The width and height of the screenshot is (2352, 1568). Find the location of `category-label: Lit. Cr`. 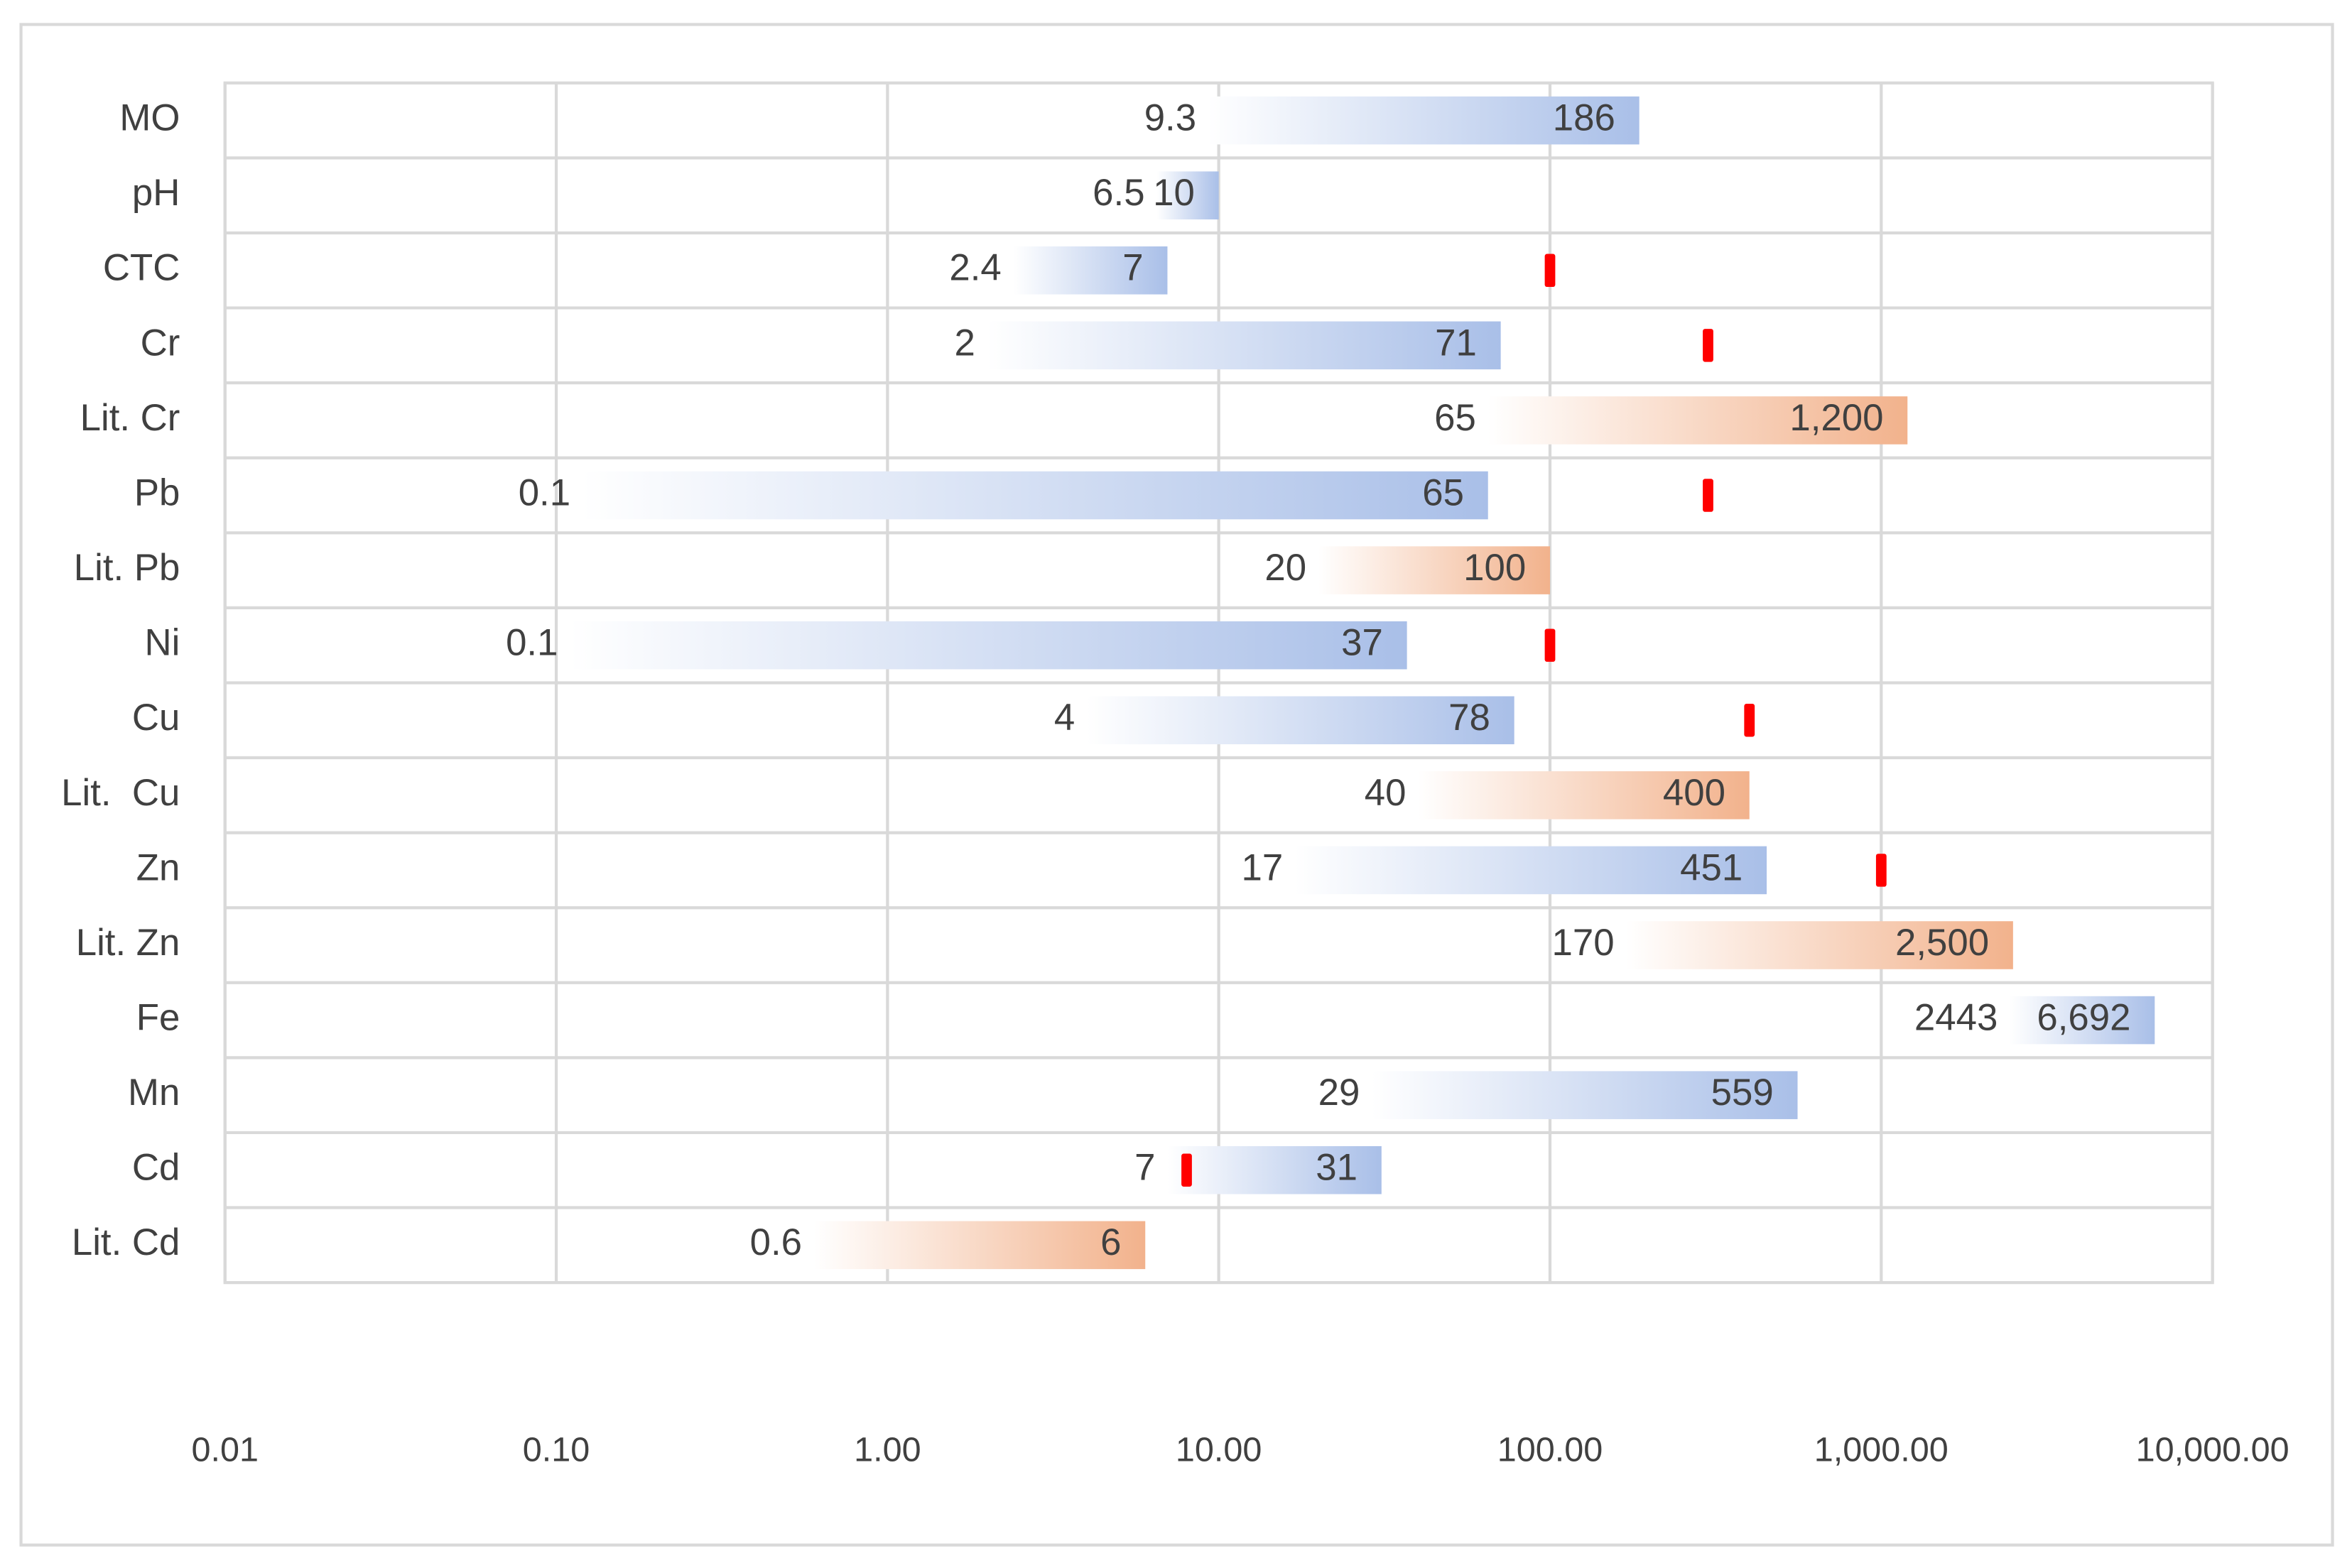

category-label: Lit. Cr is located at coordinates (130, 418).